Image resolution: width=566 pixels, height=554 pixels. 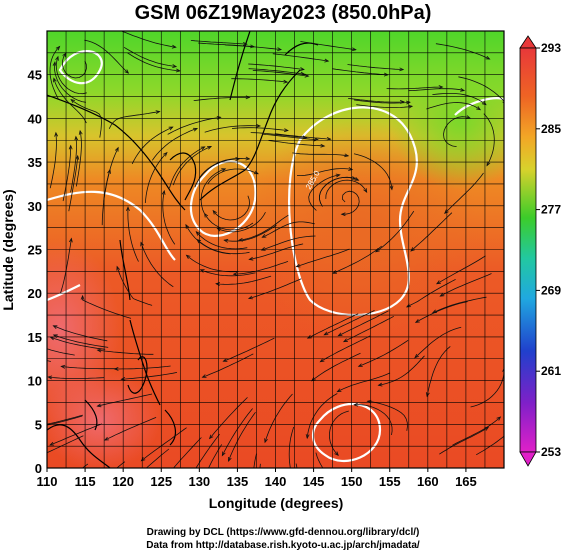 What do you see at coordinates (314, 481) in the screenshot?
I see `x-tick-label: 145` at bounding box center [314, 481].